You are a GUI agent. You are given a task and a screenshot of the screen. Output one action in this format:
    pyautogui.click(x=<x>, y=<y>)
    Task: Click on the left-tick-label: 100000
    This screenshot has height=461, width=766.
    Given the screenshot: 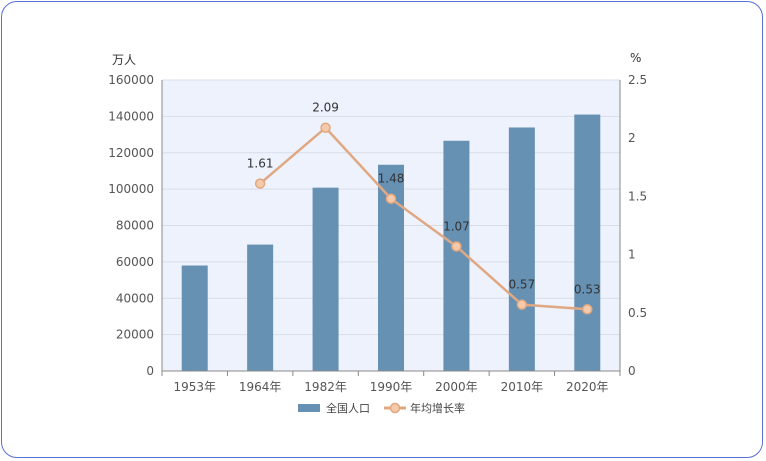 What is the action you would take?
    pyautogui.click(x=131, y=189)
    